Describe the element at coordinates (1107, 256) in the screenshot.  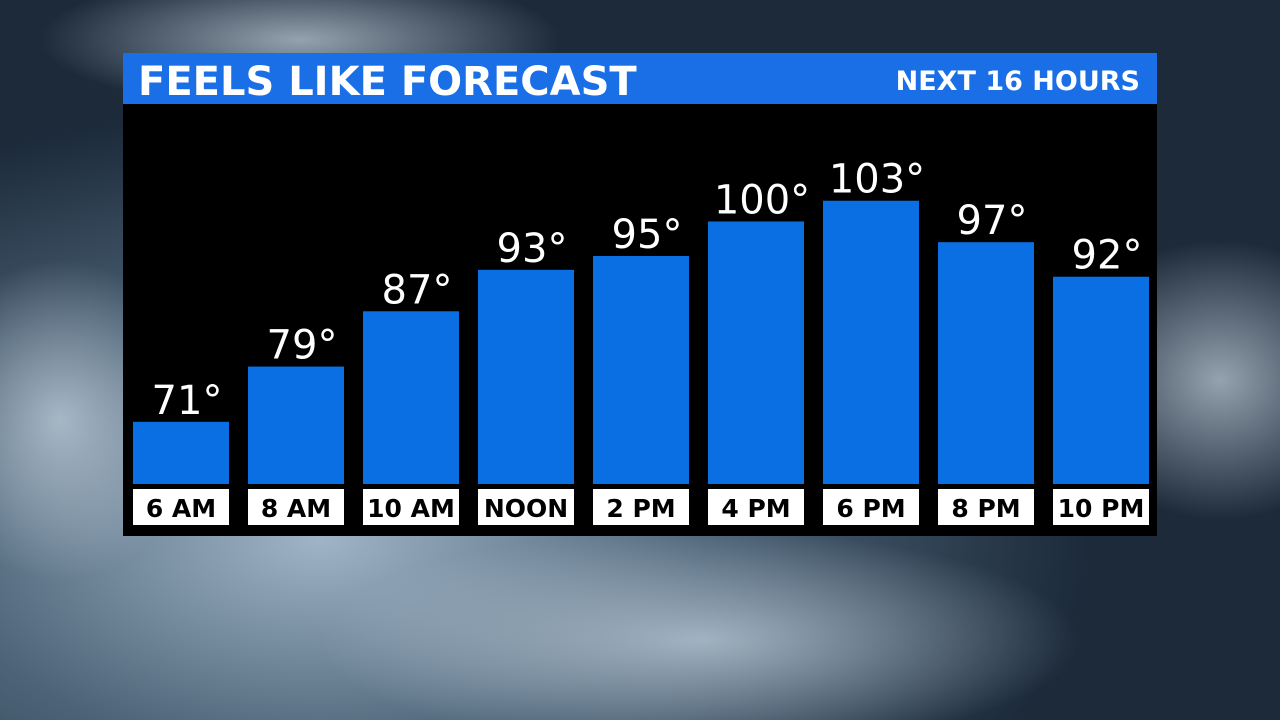
I see `value-label: 92°` at that location.